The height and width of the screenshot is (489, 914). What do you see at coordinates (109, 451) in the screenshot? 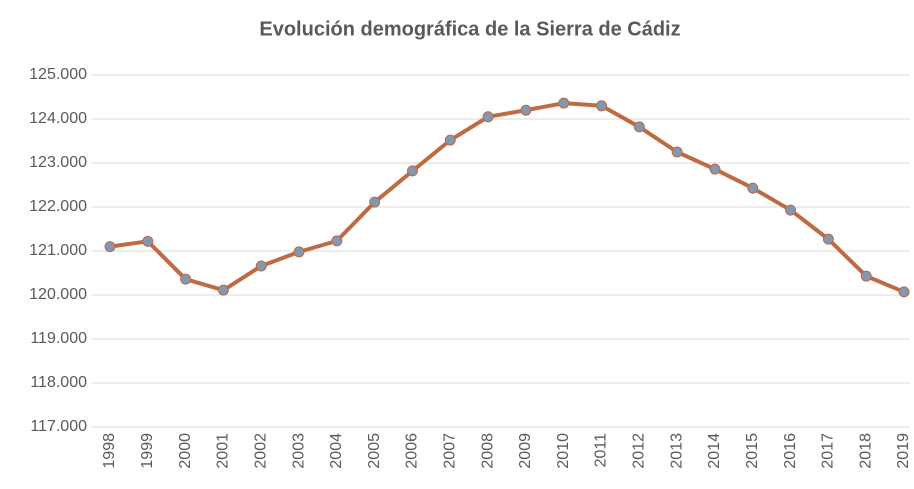
I see `x-tick-label: 1998` at bounding box center [109, 451].